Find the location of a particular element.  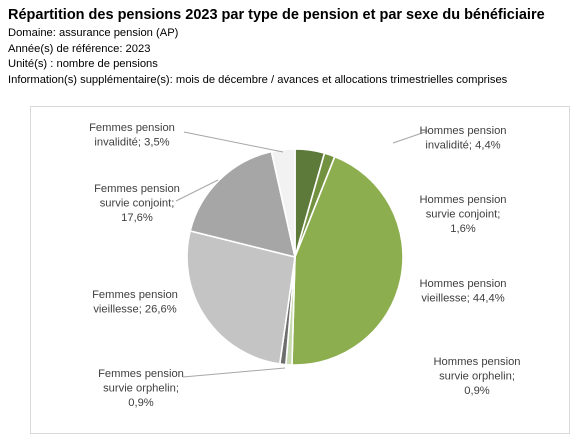

pie-label-8: Femmes pension invalidité; 3,5% is located at coordinates (132, 135).